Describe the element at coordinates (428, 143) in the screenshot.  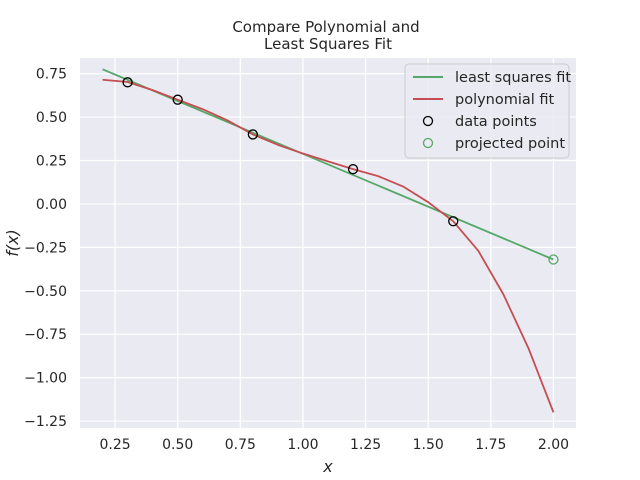
I see `legend-swatch-projected-point` at that location.